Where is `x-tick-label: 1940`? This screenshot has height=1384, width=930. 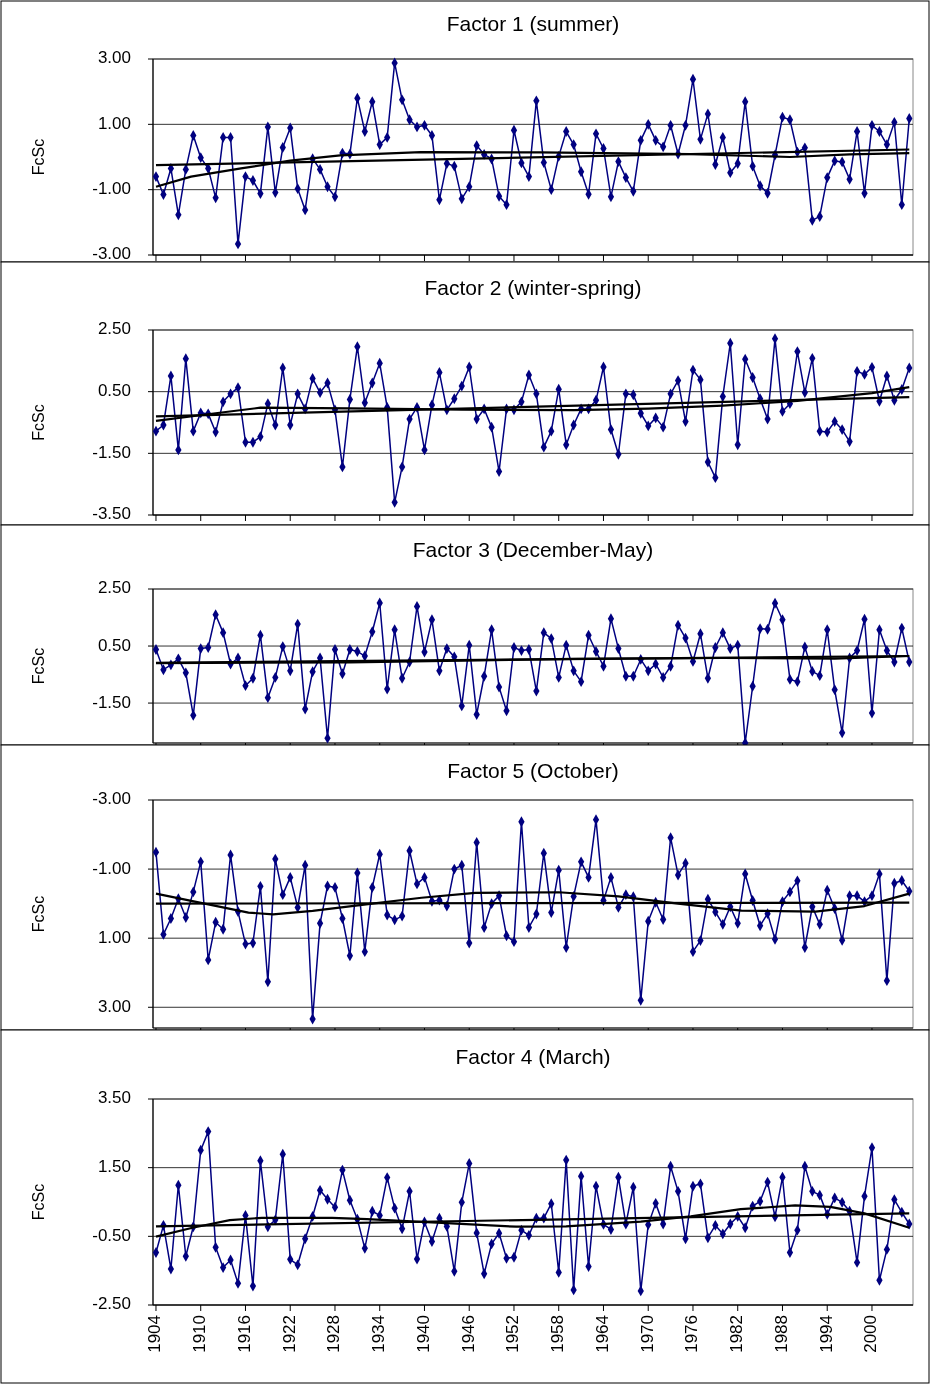
x-tick-label: 1940 is located at coordinates (423, 1334).